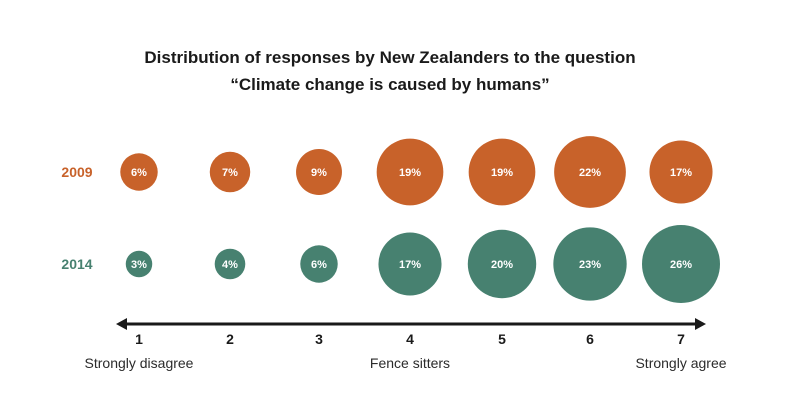  I want to click on series-row-2009: 2009 6% 7% 9% 19% 19% 22% 17%, so click(387, 172).